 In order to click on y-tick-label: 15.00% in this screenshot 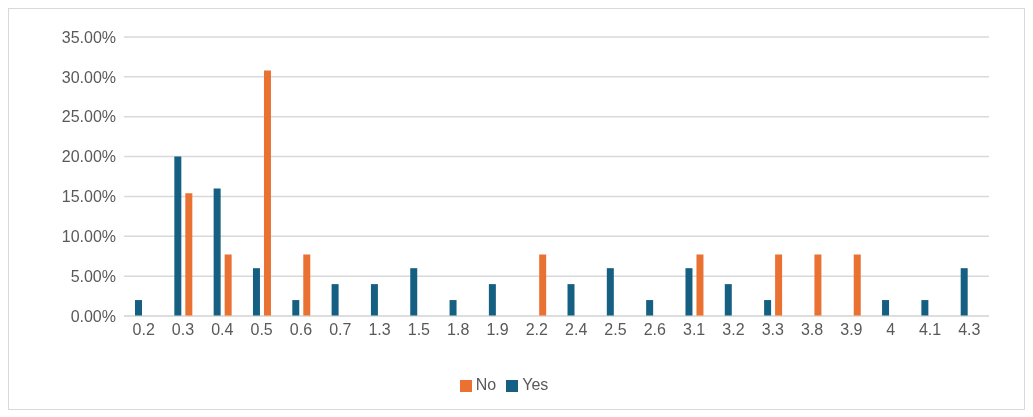, I will do `click(88, 197)`.